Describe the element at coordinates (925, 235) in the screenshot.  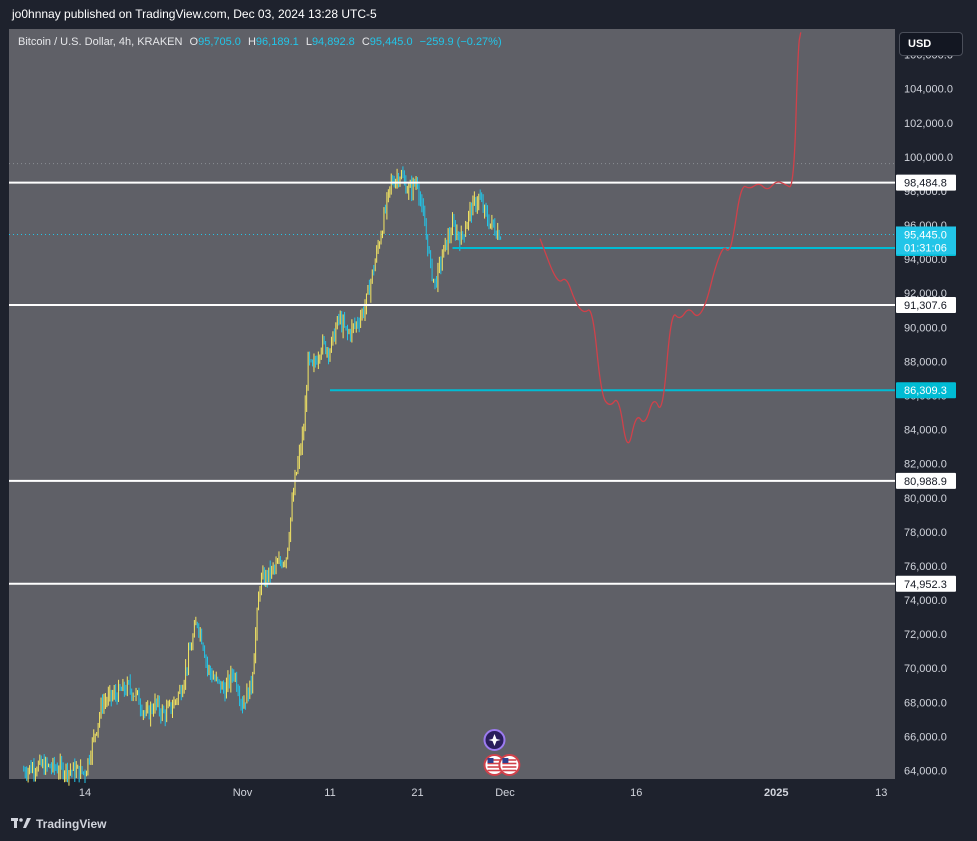
I see `current-price-text: 95,445.0` at that location.